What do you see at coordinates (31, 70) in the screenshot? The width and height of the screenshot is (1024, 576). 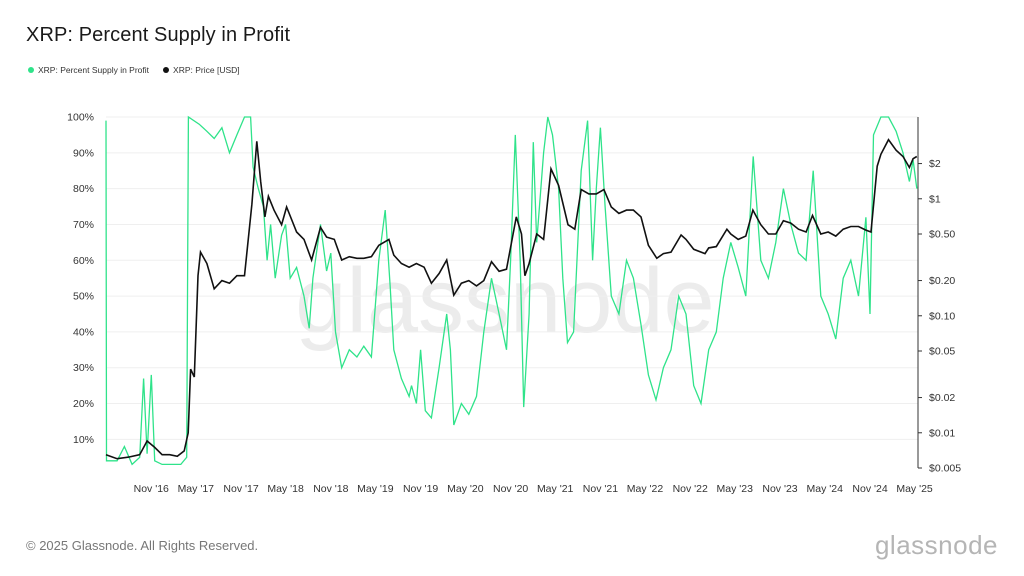 I see `legend-dot-supply` at bounding box center [31, 70].